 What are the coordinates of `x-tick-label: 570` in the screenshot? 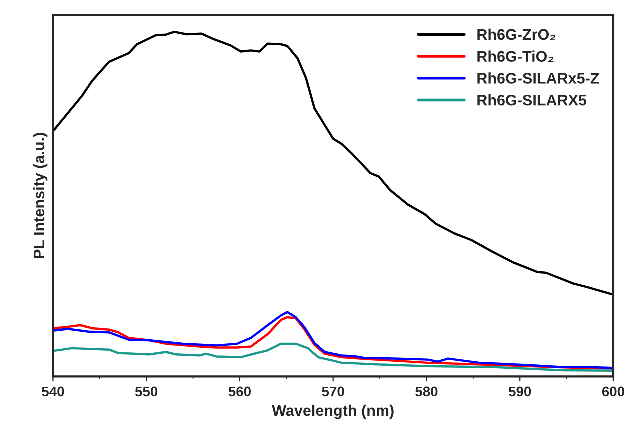 It's located at (333, 391).